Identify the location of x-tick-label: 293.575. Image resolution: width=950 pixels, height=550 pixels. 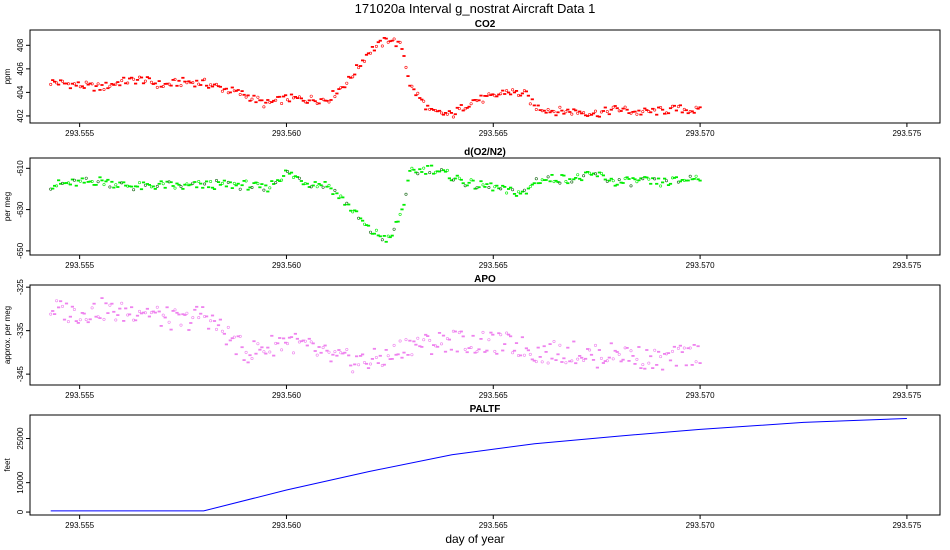
(906, 133).